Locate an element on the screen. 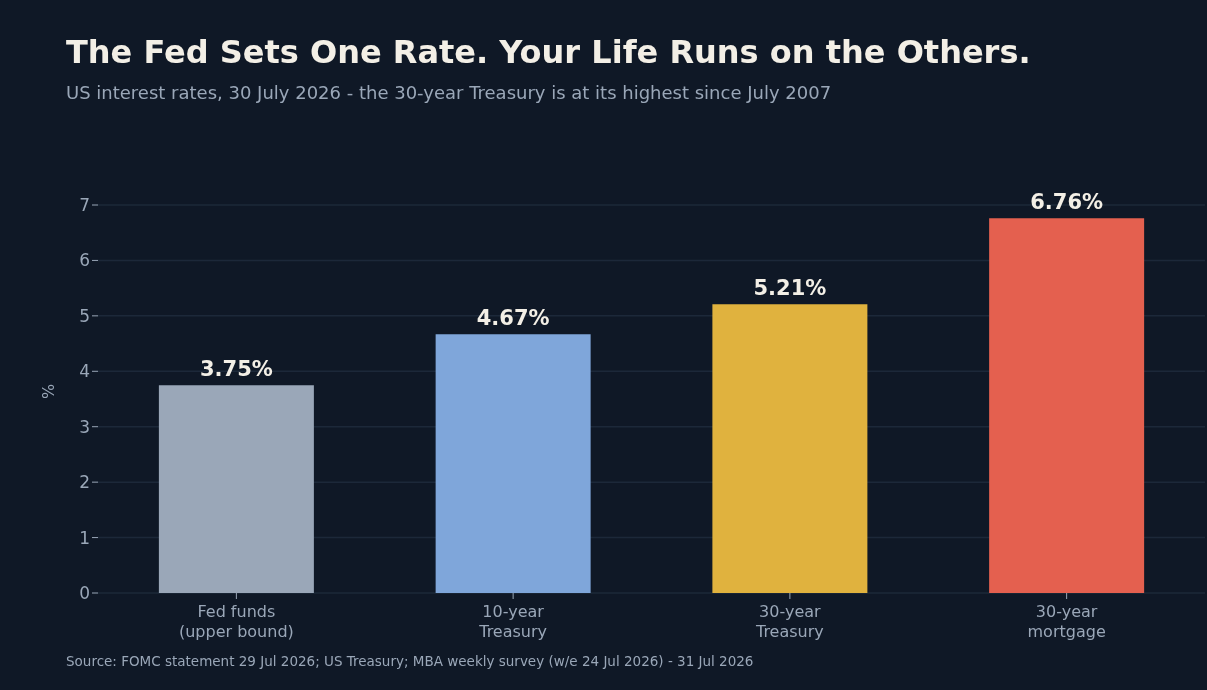  y-tick-label: 5 is located at coordinates (84, 315).